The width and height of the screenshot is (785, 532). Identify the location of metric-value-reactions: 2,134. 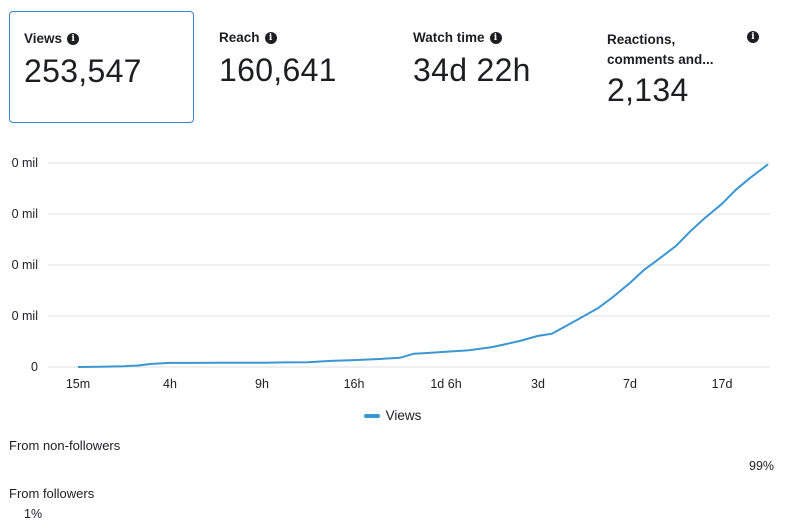
(648, 90).